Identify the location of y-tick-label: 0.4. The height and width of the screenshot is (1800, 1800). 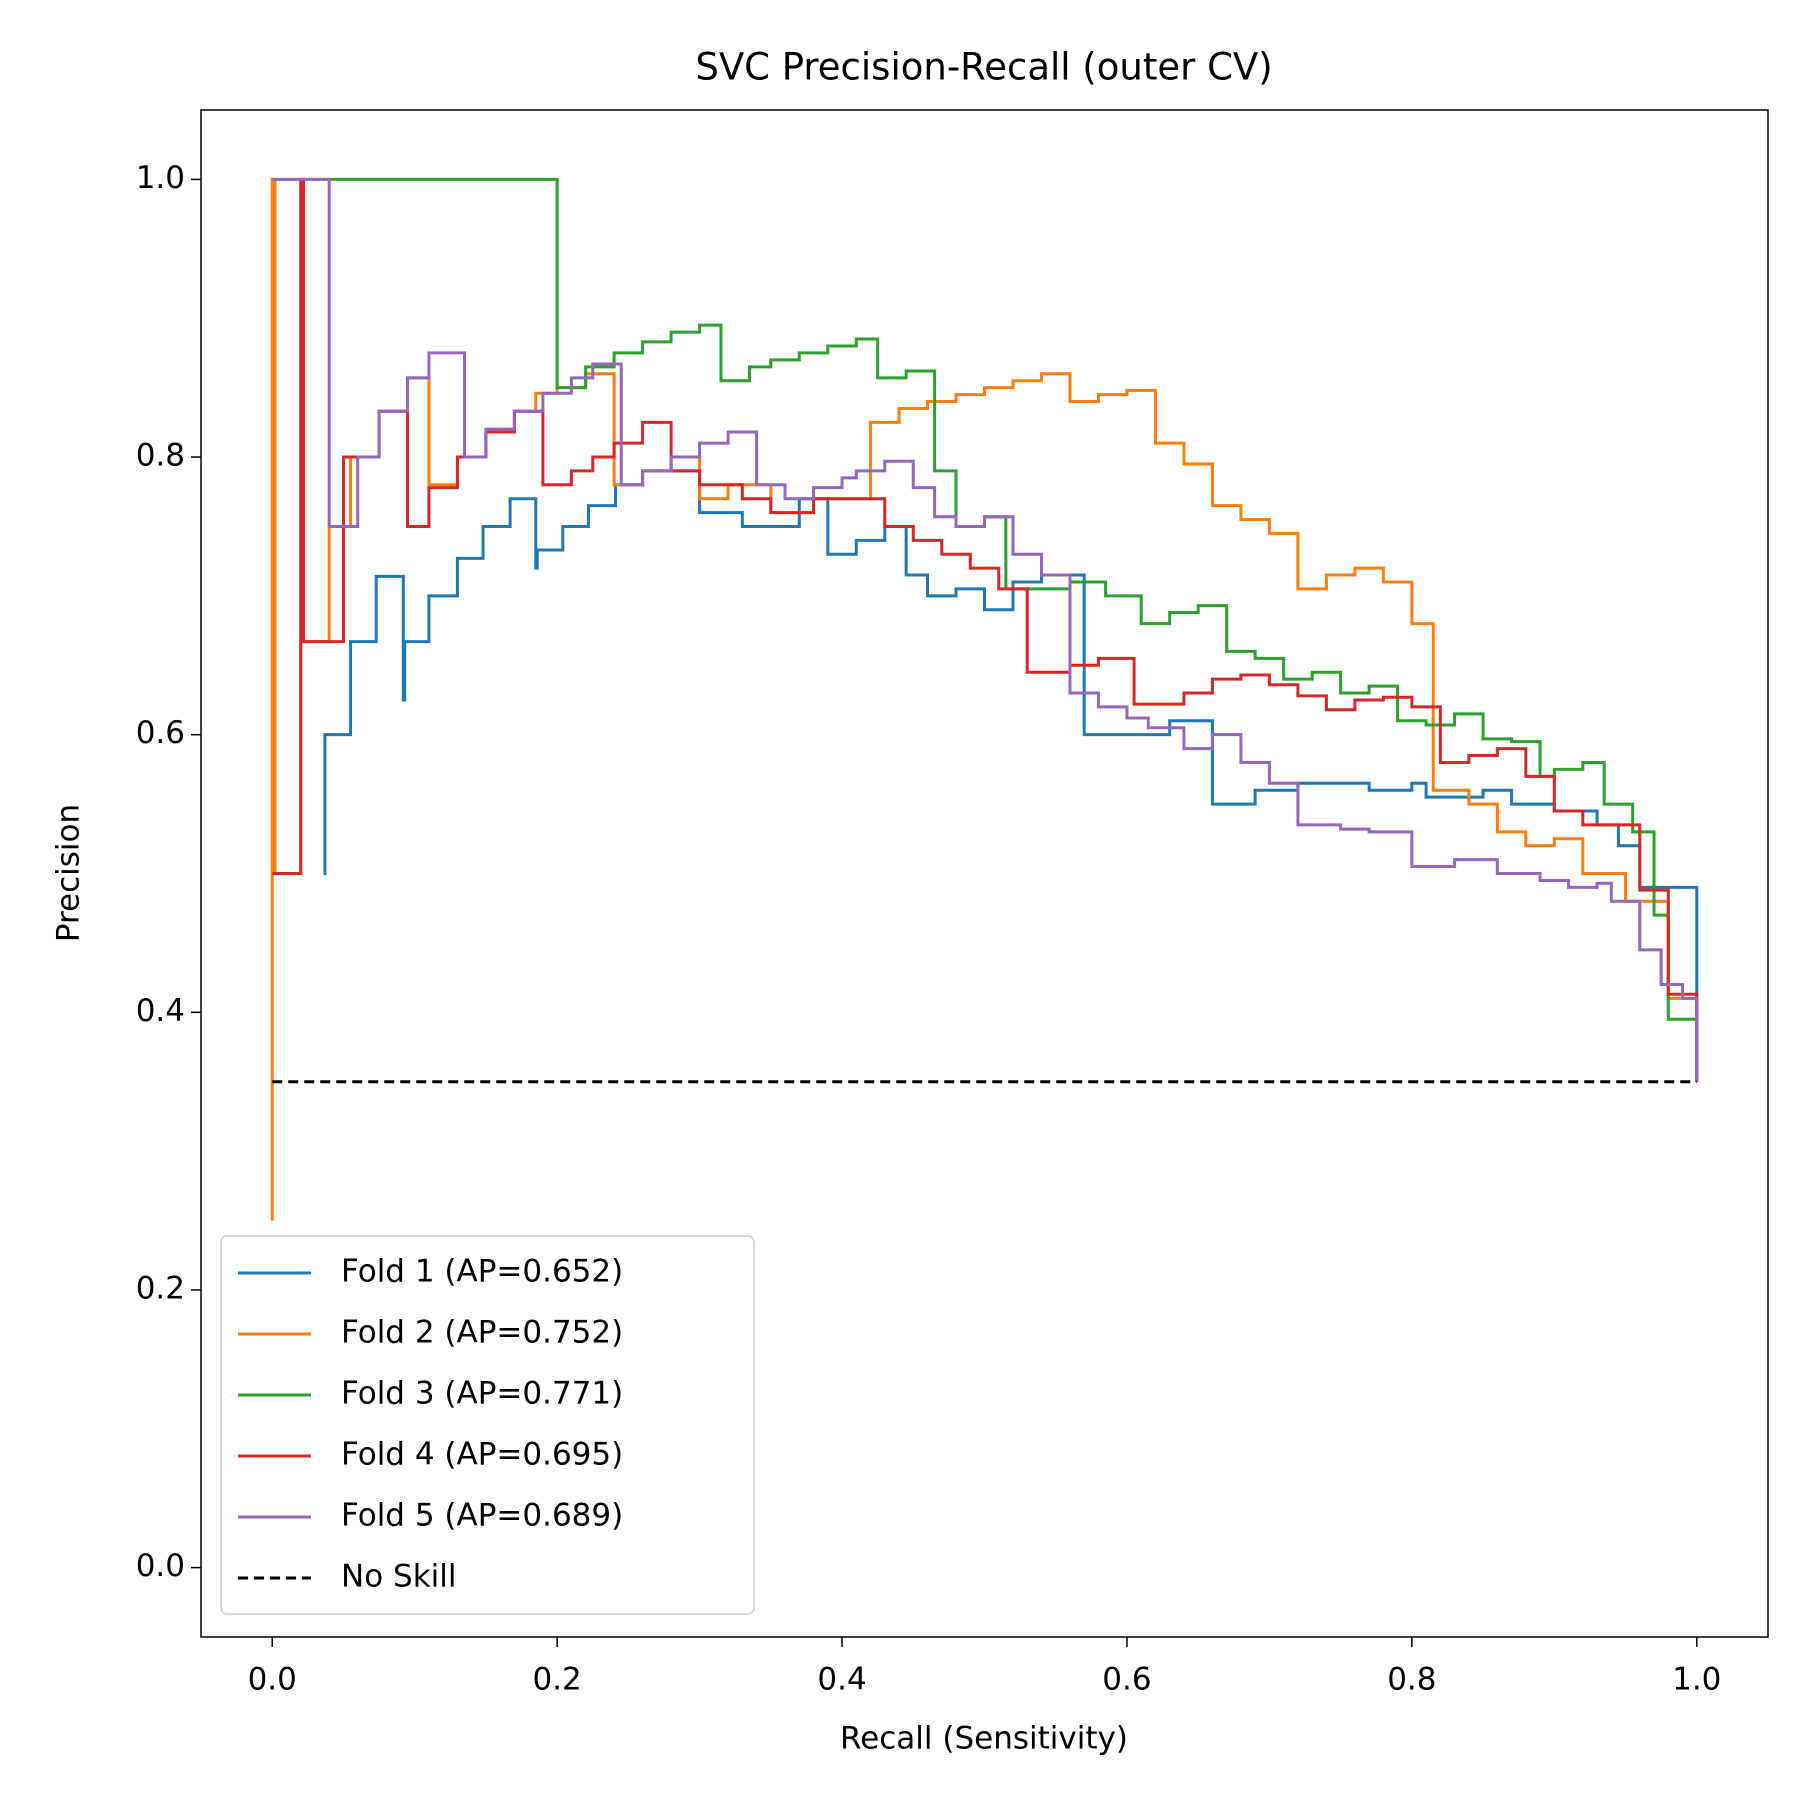
(160, 1011).